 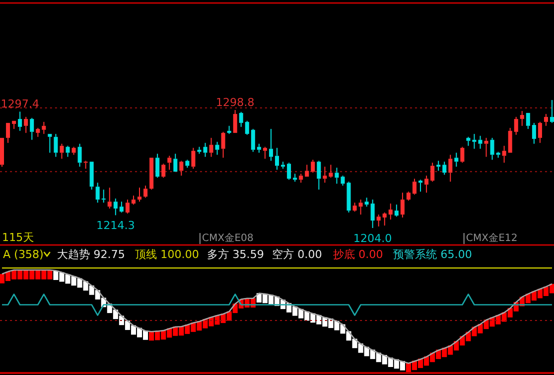 I want to click on text: 大趋势 92.75, so click(x=91, y=254).